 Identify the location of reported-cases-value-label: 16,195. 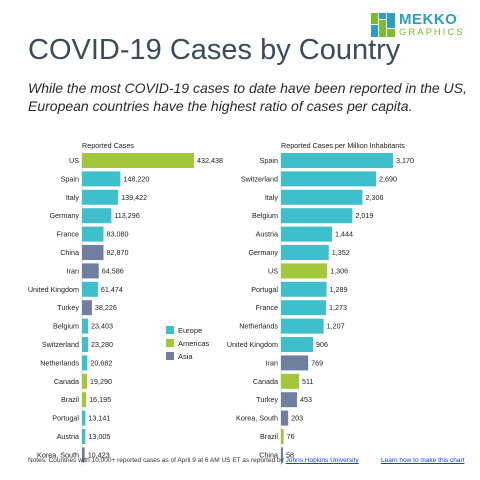
(100, 399).